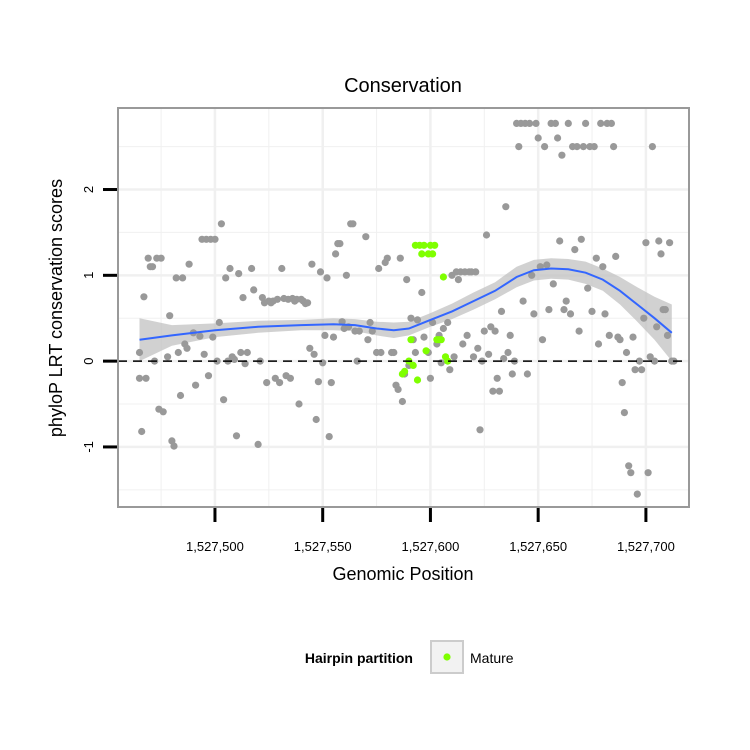  Describe the element at coordinates (402, 574) in the screenshot. I see `x-axis-title: Genomic Position` at that location.